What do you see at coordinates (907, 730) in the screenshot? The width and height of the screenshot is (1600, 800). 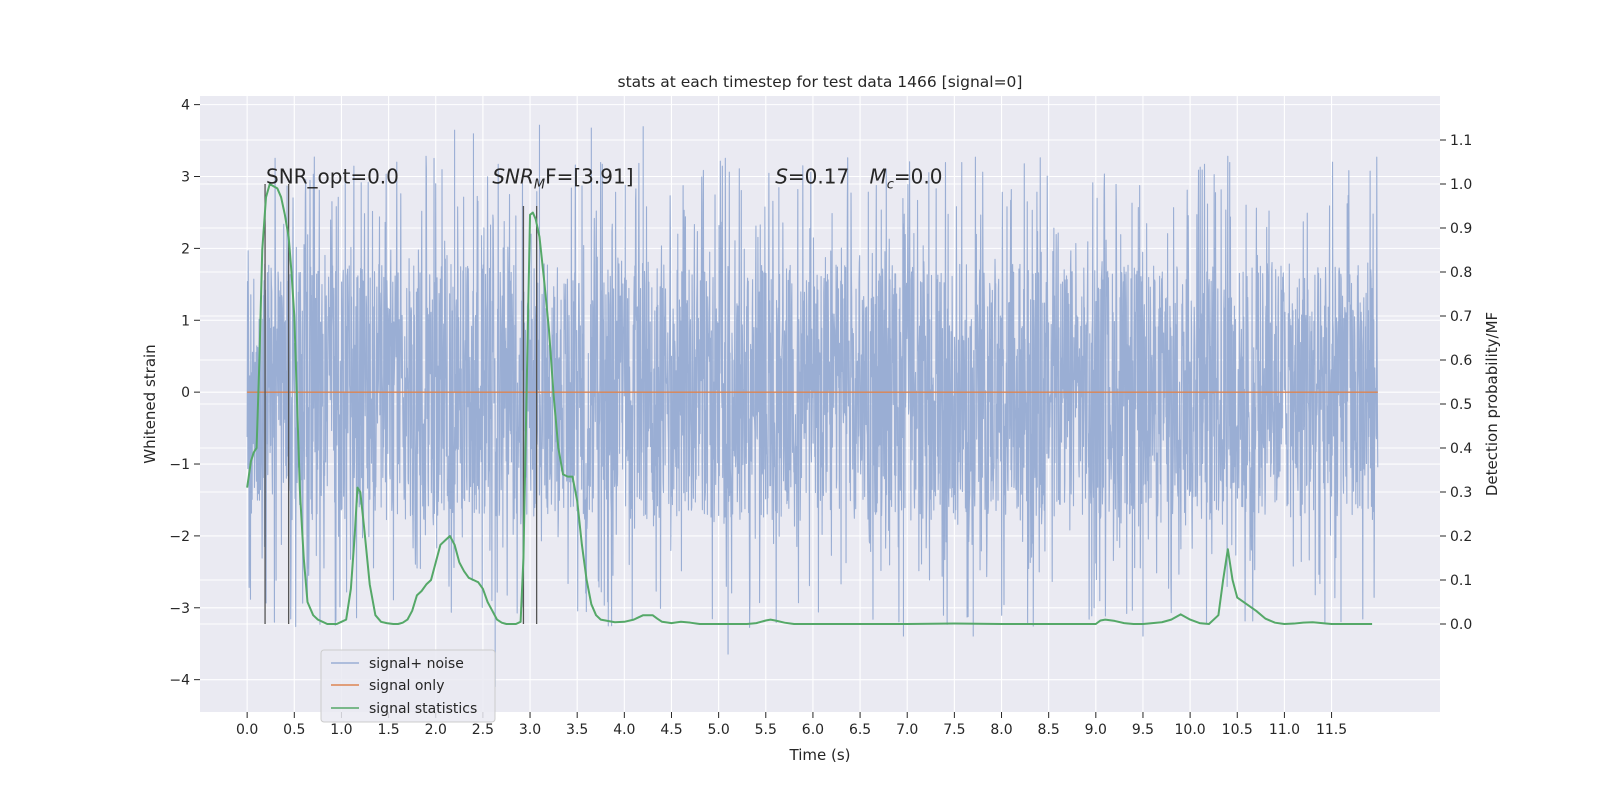 I see `x-tick-label: 7.0` at bounding box center [907, 730].